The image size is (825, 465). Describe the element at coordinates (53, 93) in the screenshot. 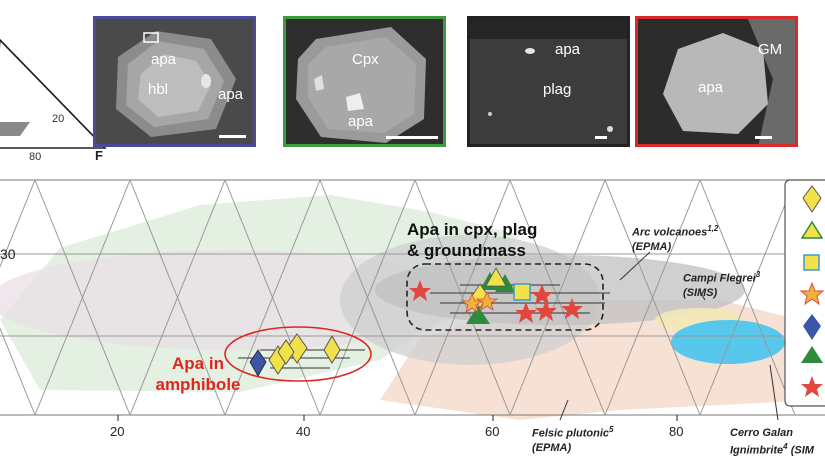

I see `ternary-inset` at that location.